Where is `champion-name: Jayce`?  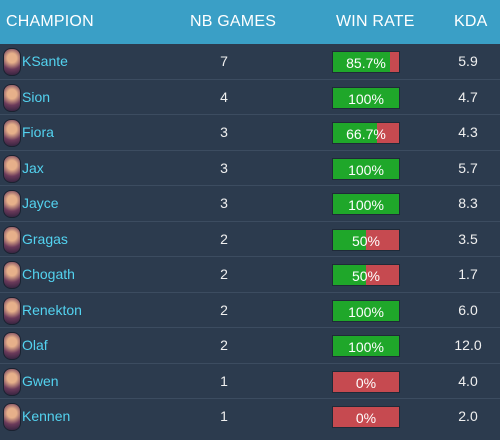 champion-name: Jayce is located at coordinates (40, 203).